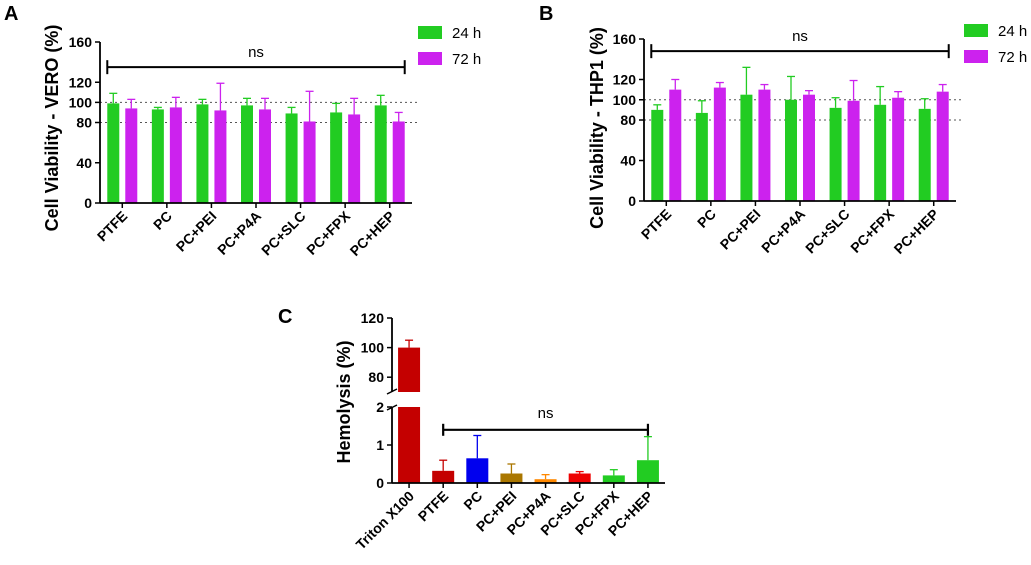 This screenshot has width=1031, height=565. I want to click on panel-a-category-label-5: PC+FPX, so click(328, 232).